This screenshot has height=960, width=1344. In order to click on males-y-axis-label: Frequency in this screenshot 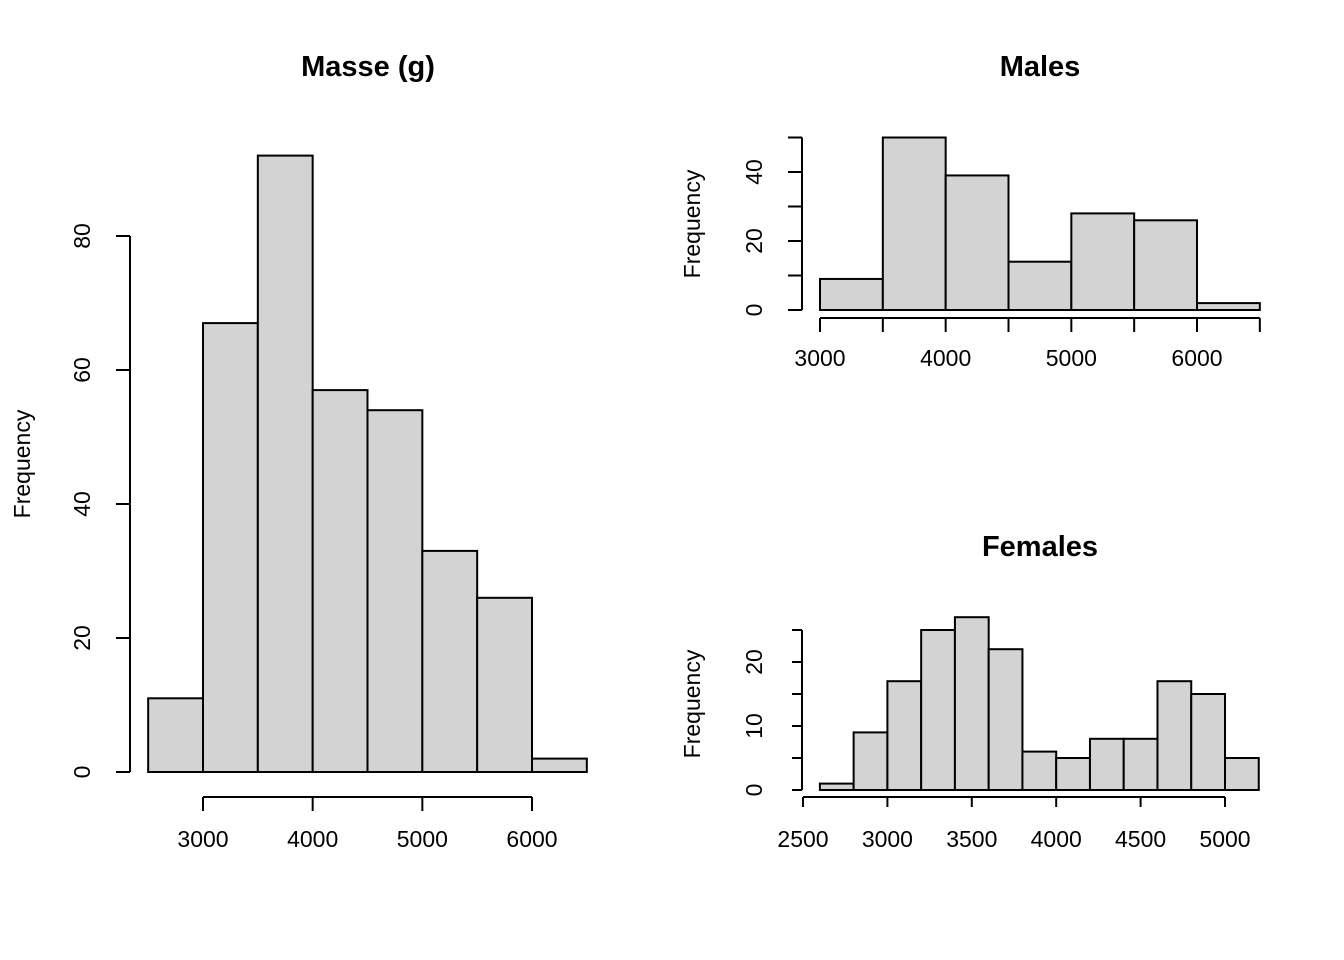, I will do `click(692, 223)`.